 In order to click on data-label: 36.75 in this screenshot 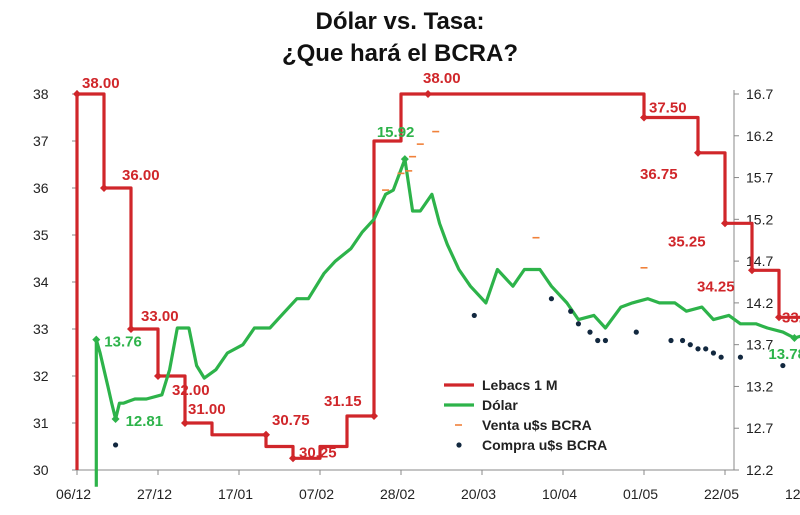, I will do `click(659, 174)`.